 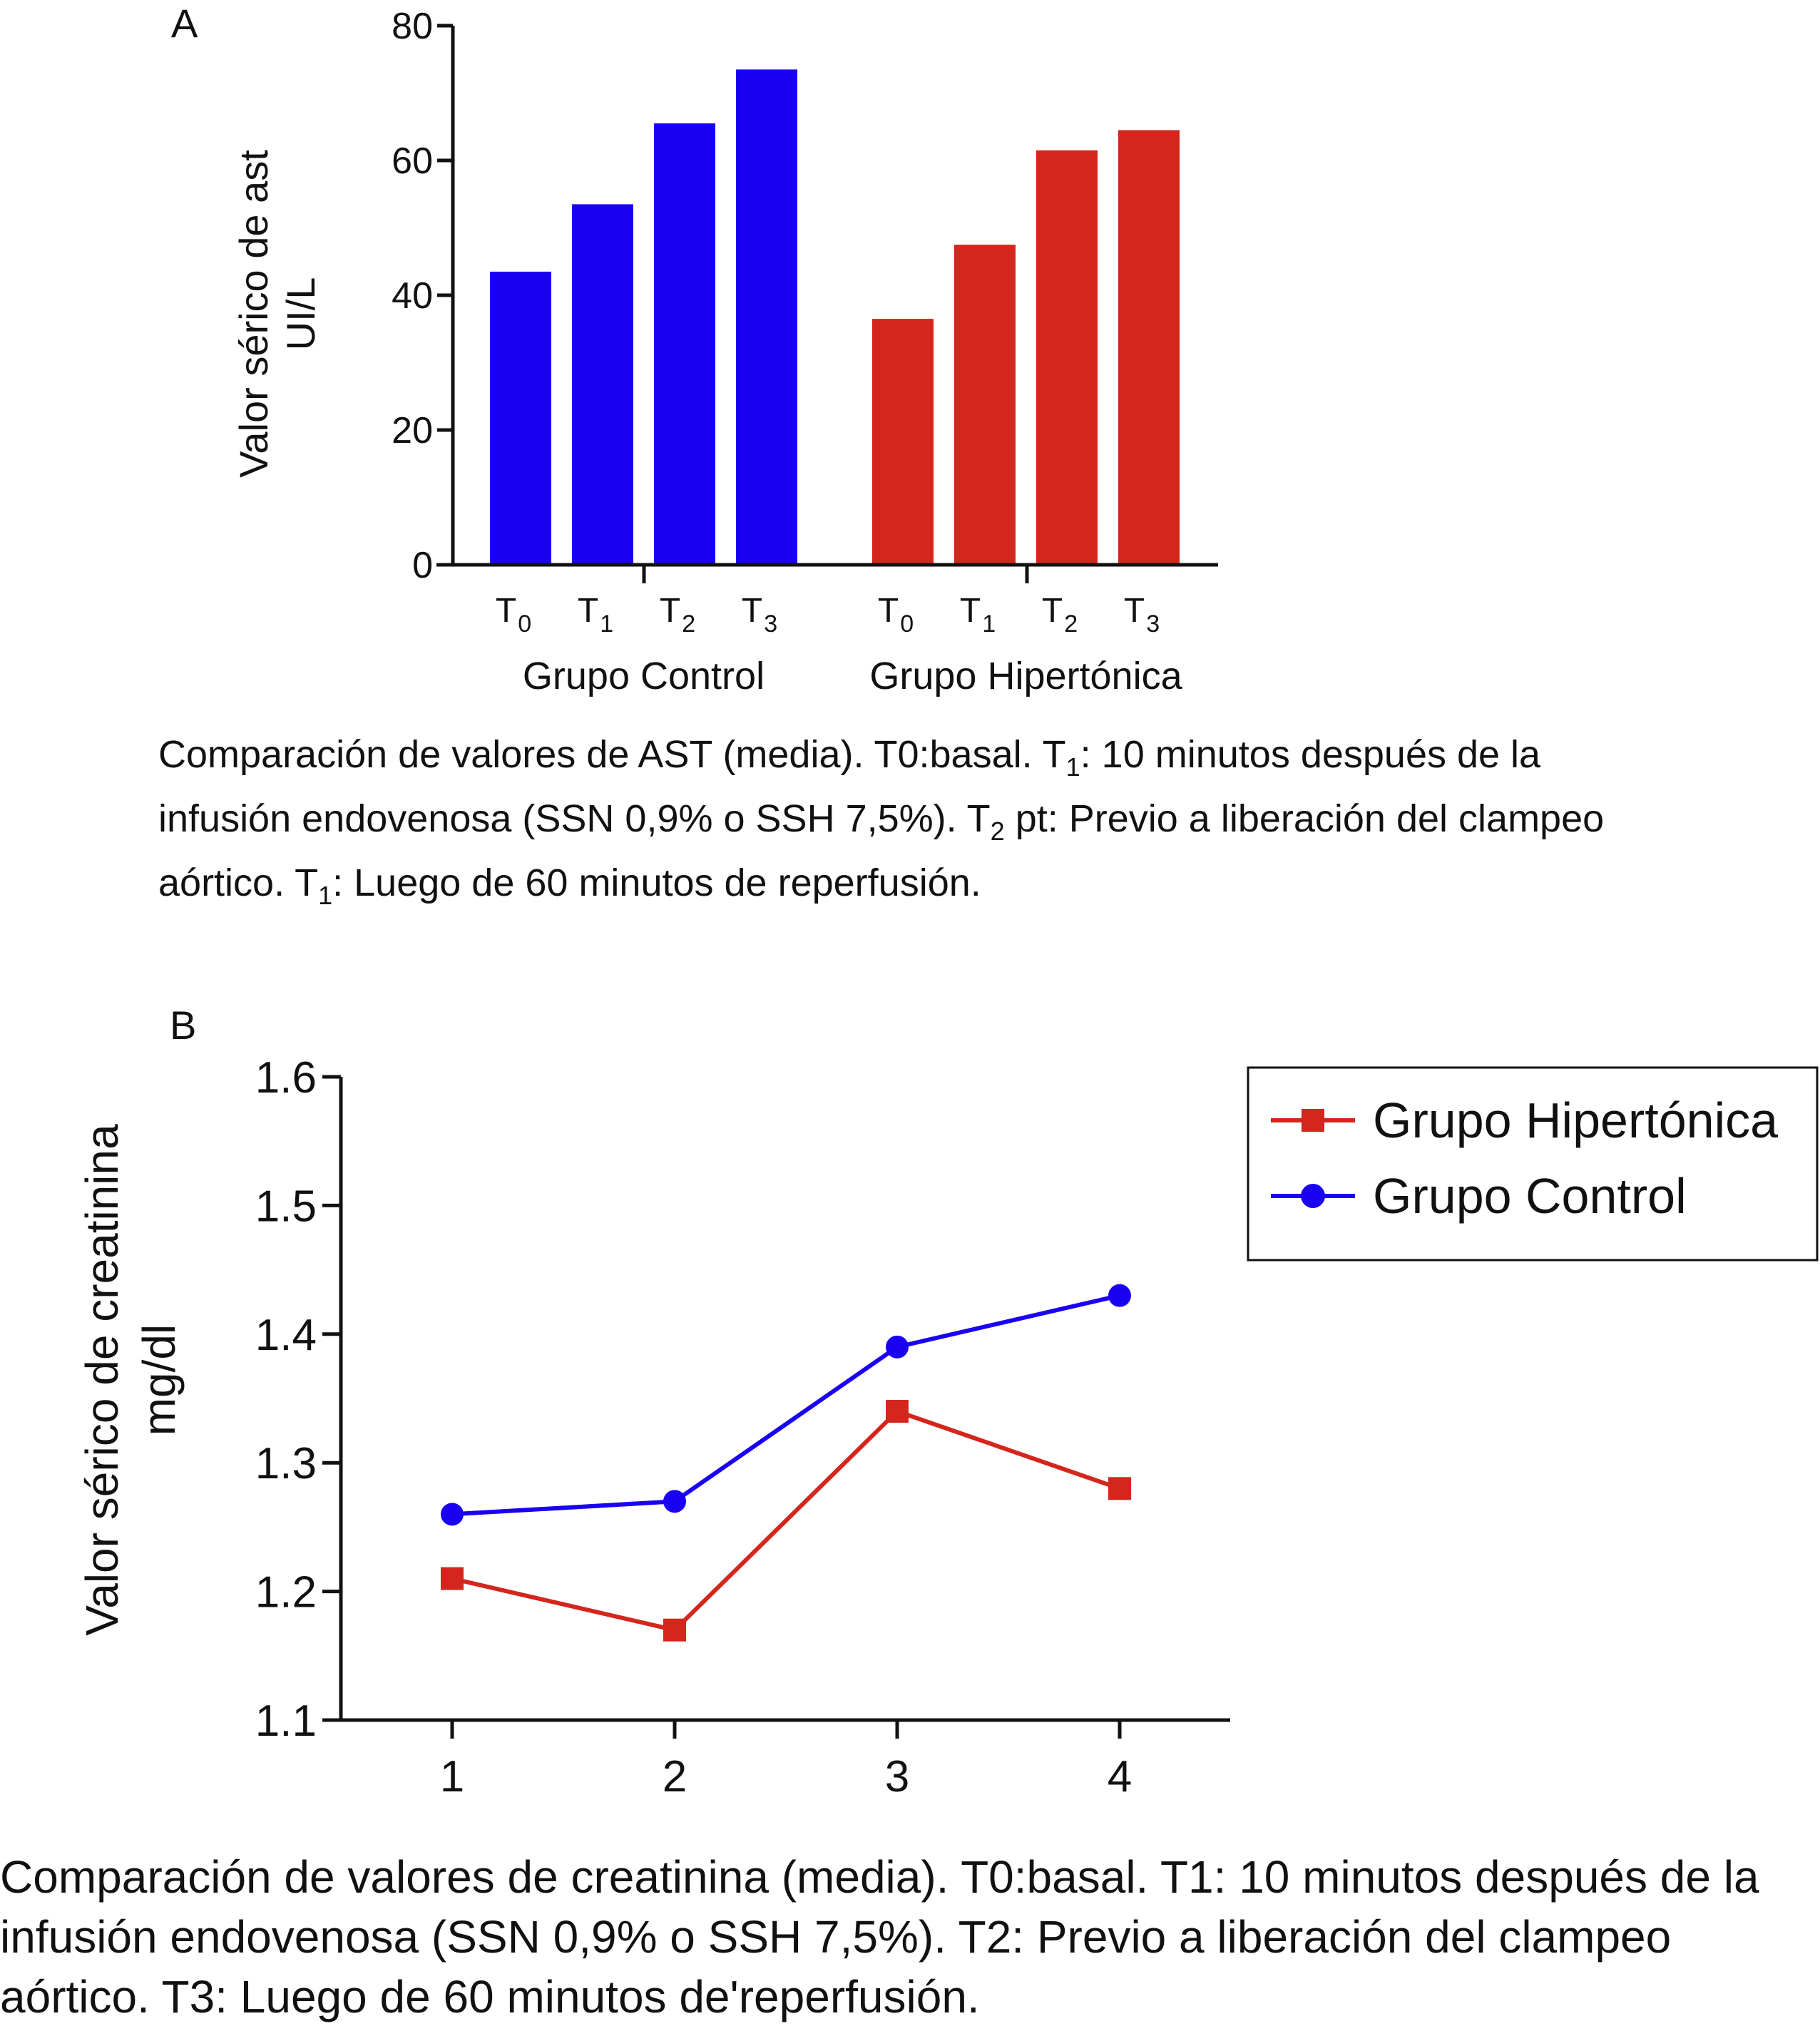 I want to click on y-tick-label: 0, so click(x=422, y=565).